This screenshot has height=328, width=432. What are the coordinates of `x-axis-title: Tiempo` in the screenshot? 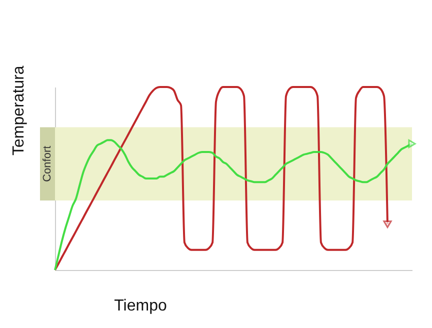 It's located at (140, 306).